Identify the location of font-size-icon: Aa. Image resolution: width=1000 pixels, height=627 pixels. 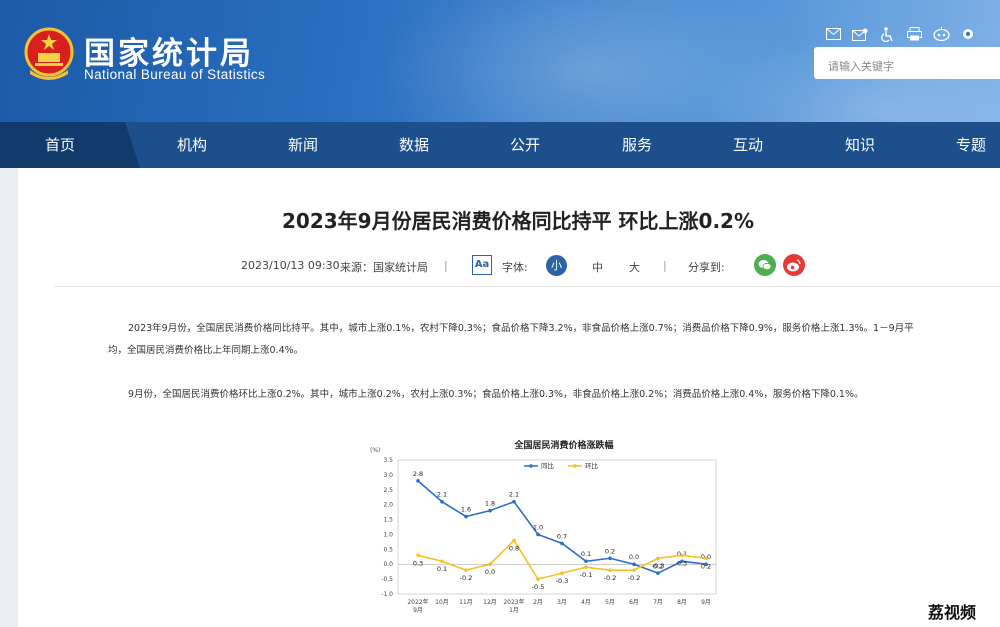
(482, 265).